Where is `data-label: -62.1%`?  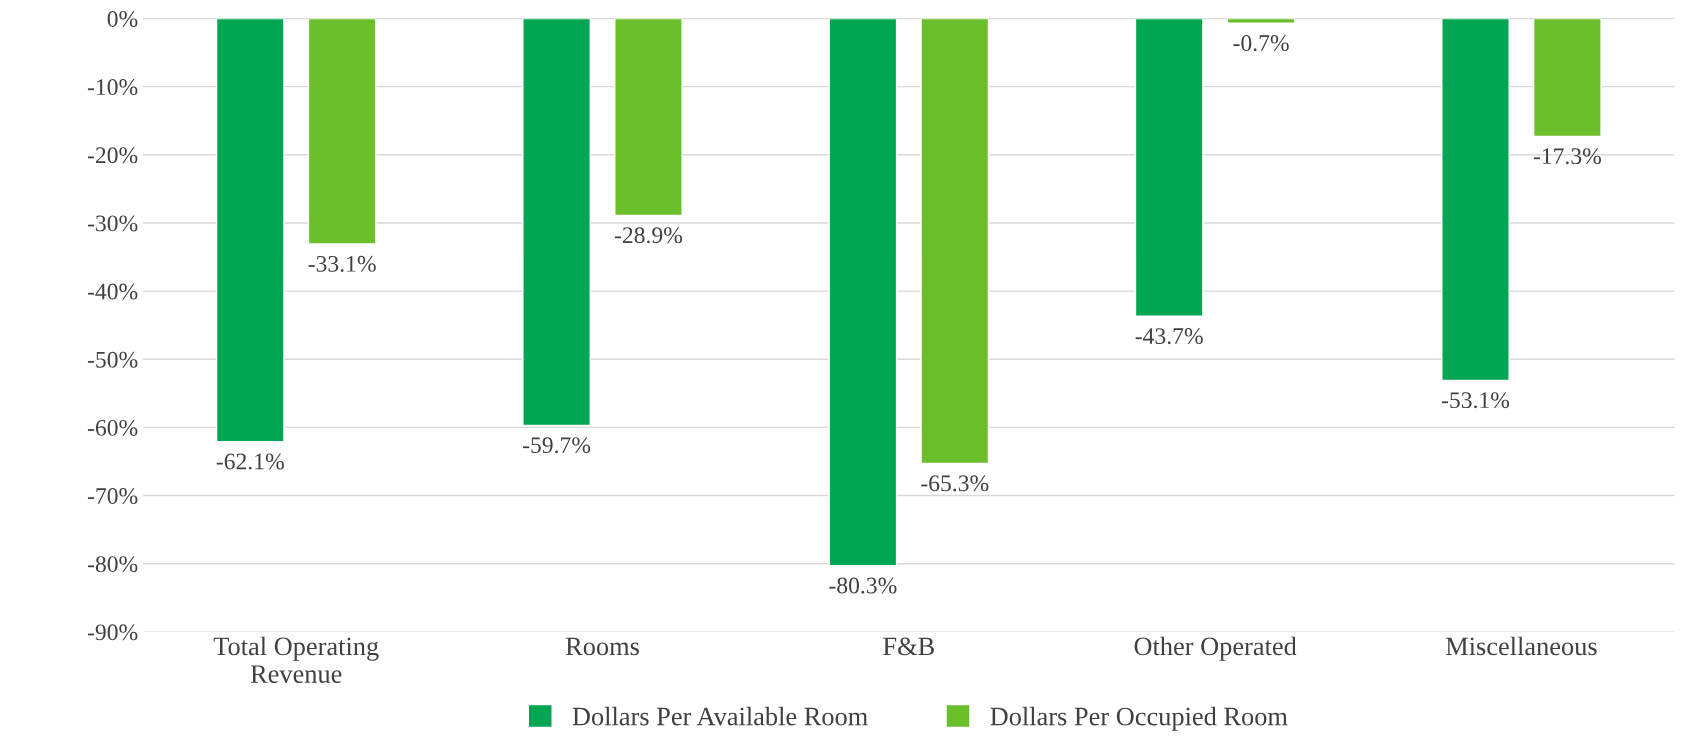 data-label: -62.1% is located at coordinates (250, 461).